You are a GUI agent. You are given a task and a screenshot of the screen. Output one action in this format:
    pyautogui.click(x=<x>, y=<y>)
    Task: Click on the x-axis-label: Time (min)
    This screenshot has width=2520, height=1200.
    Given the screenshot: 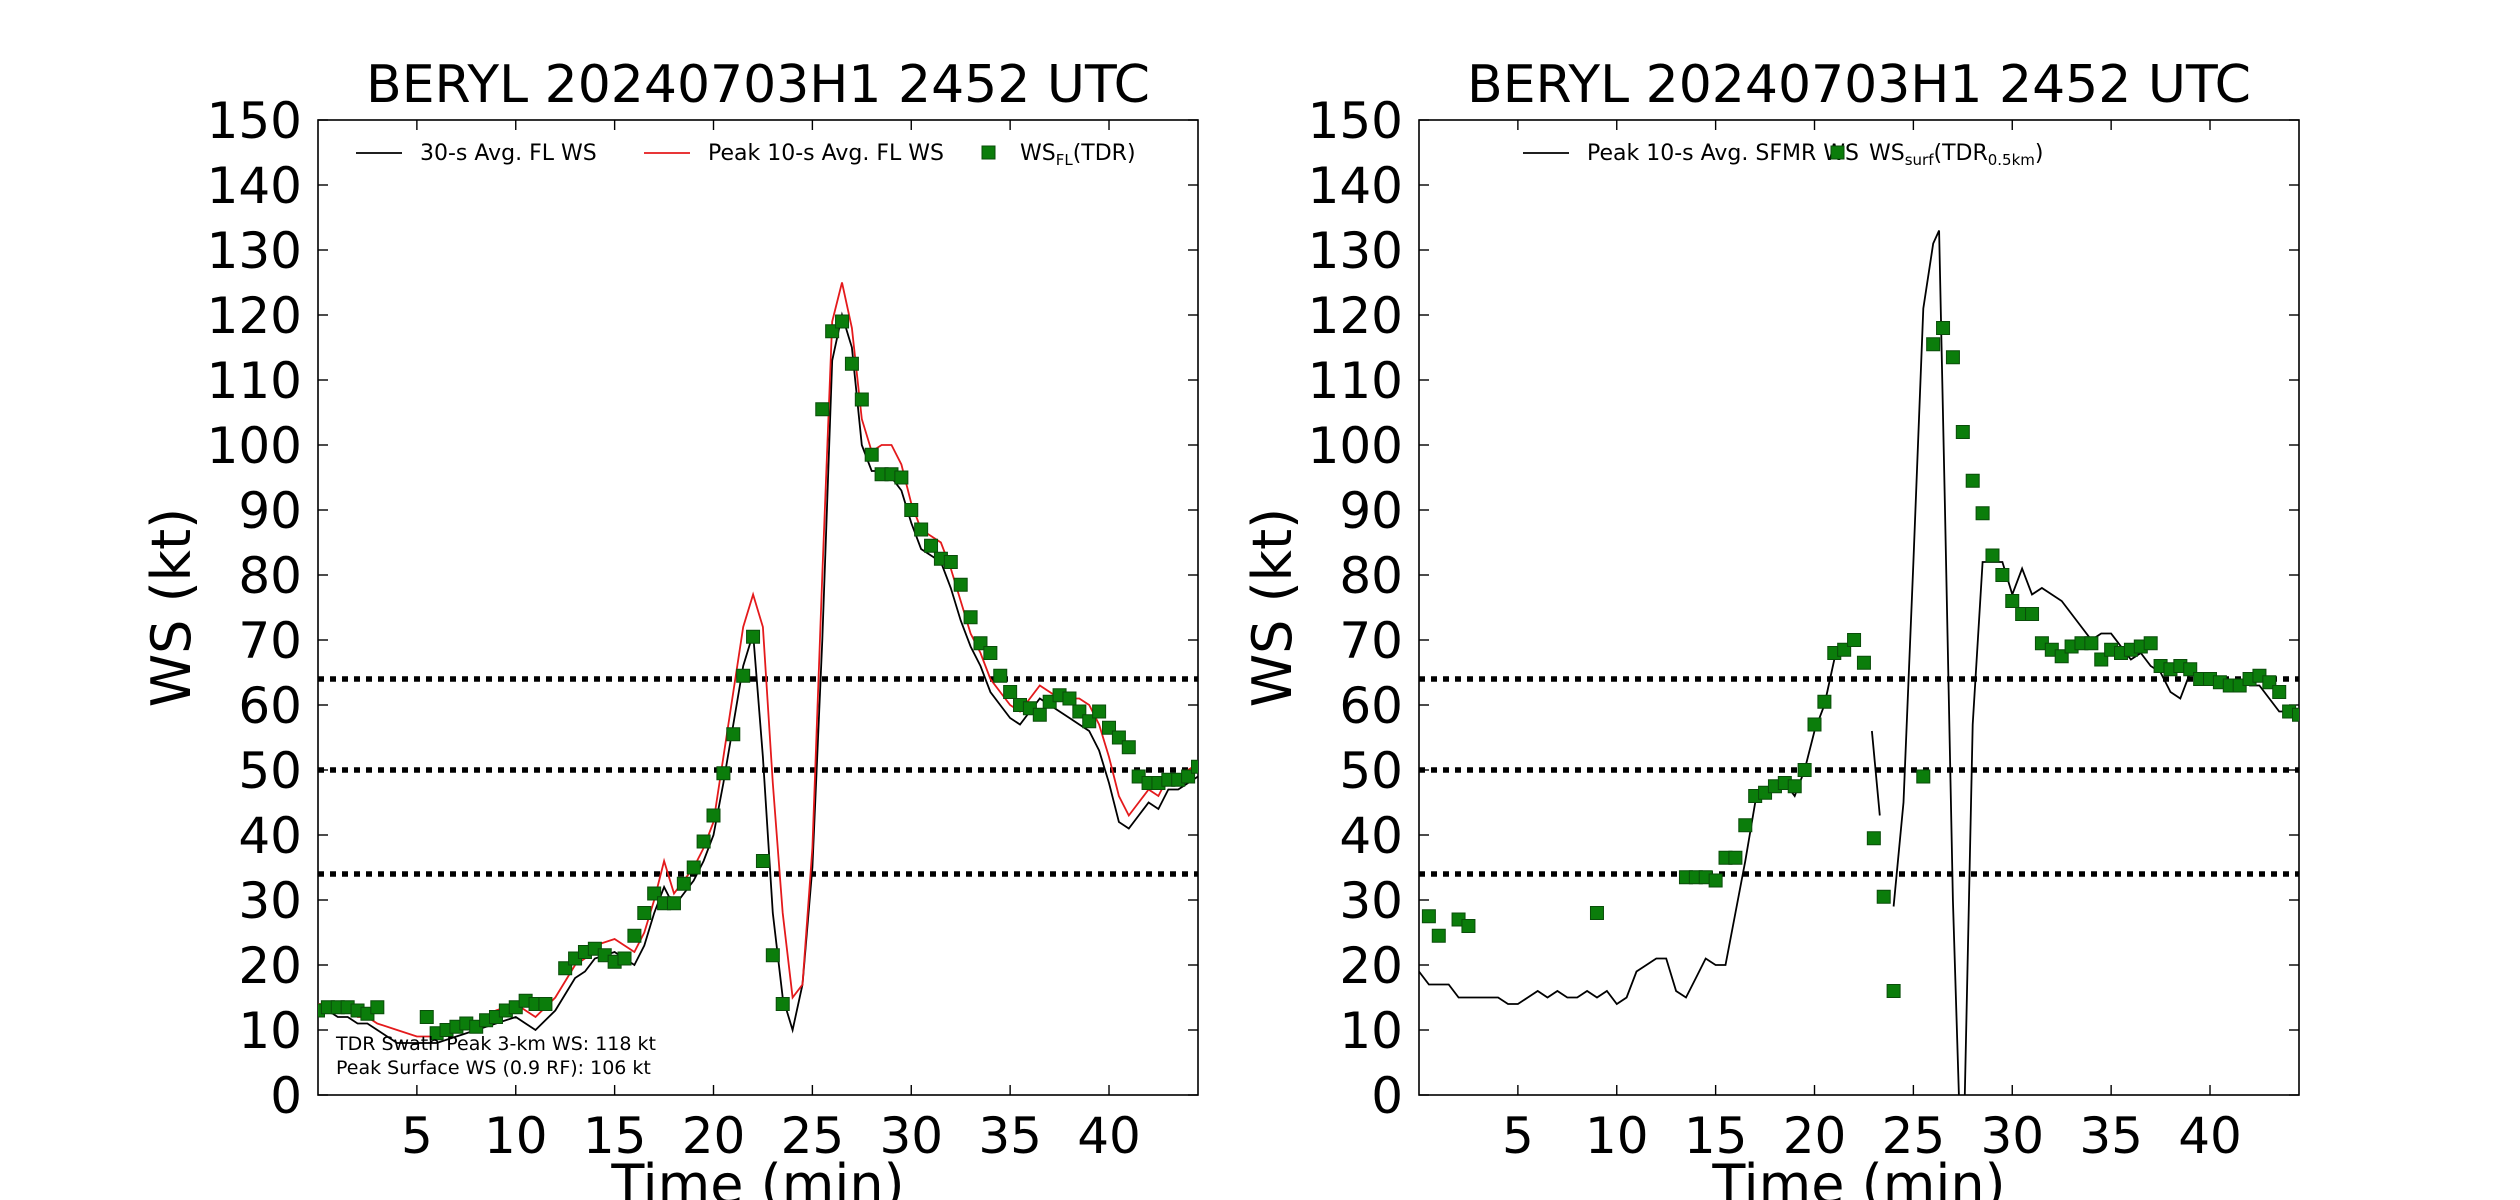 What is the action you would take?
    pyautogui.click(x=757, y=1176)
    